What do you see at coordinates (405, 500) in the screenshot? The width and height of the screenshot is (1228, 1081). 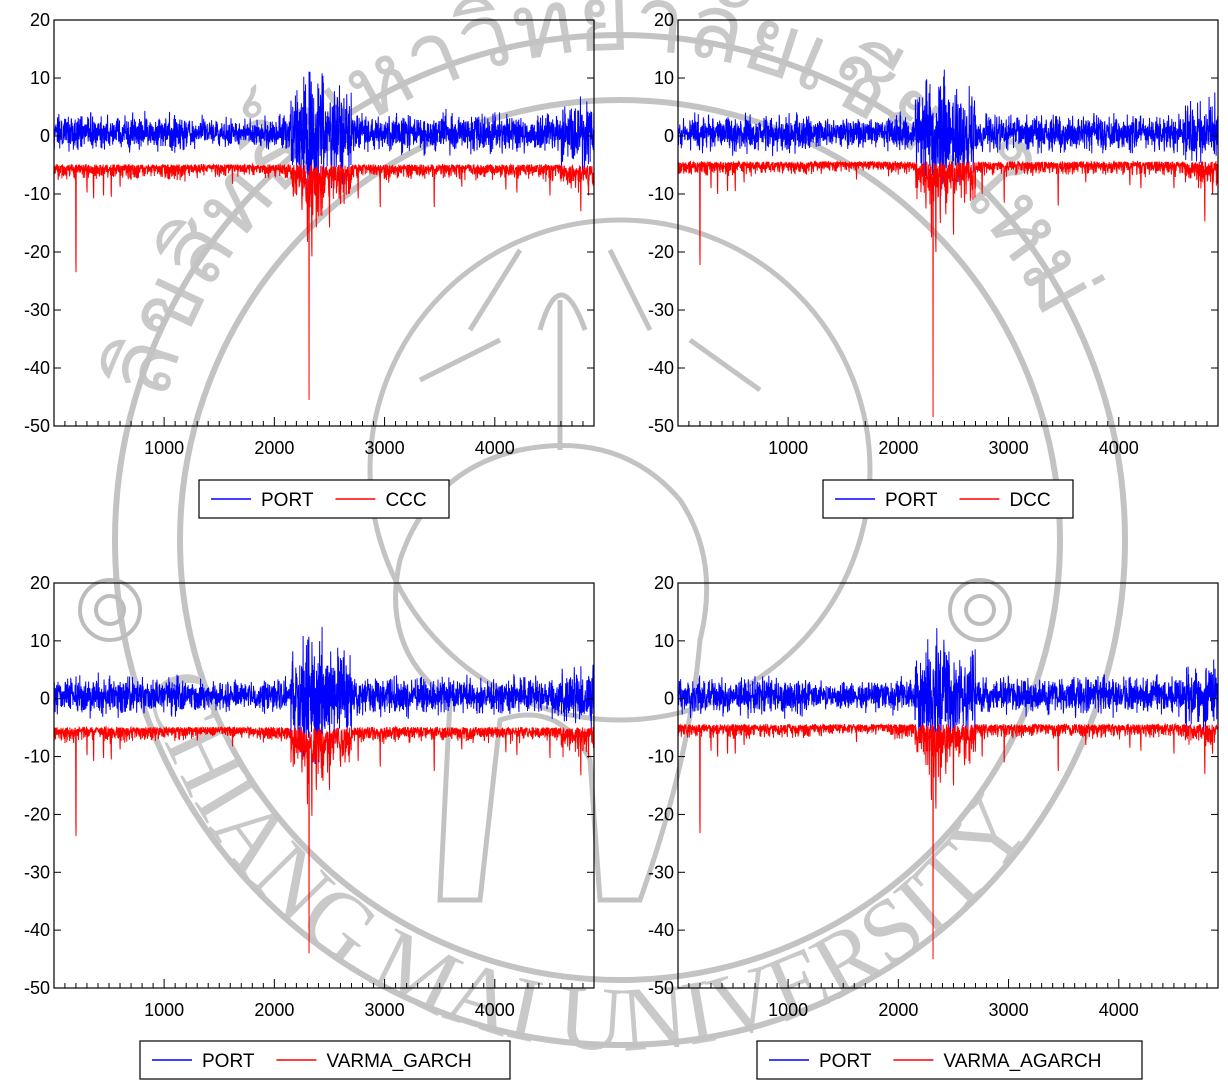 I see `legend-label-ccc: CCC` at bounding box center [405, 500].